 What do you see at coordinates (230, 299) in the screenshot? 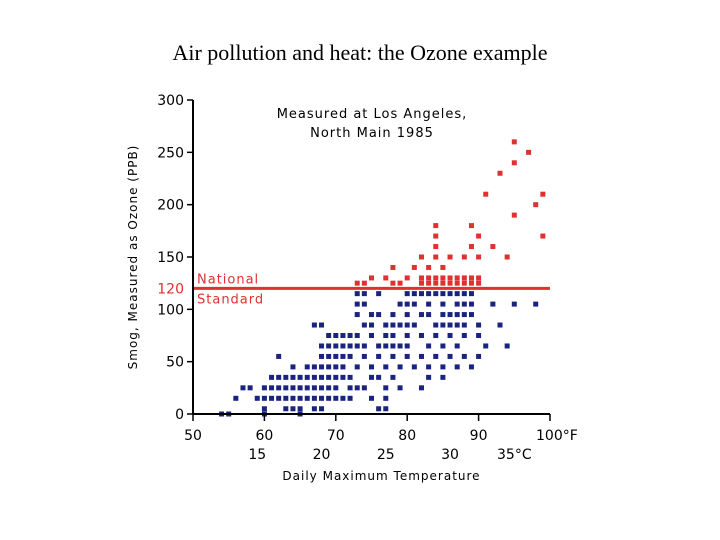
I see `national-standard-label: Standard` at bounding box center [230, 299].